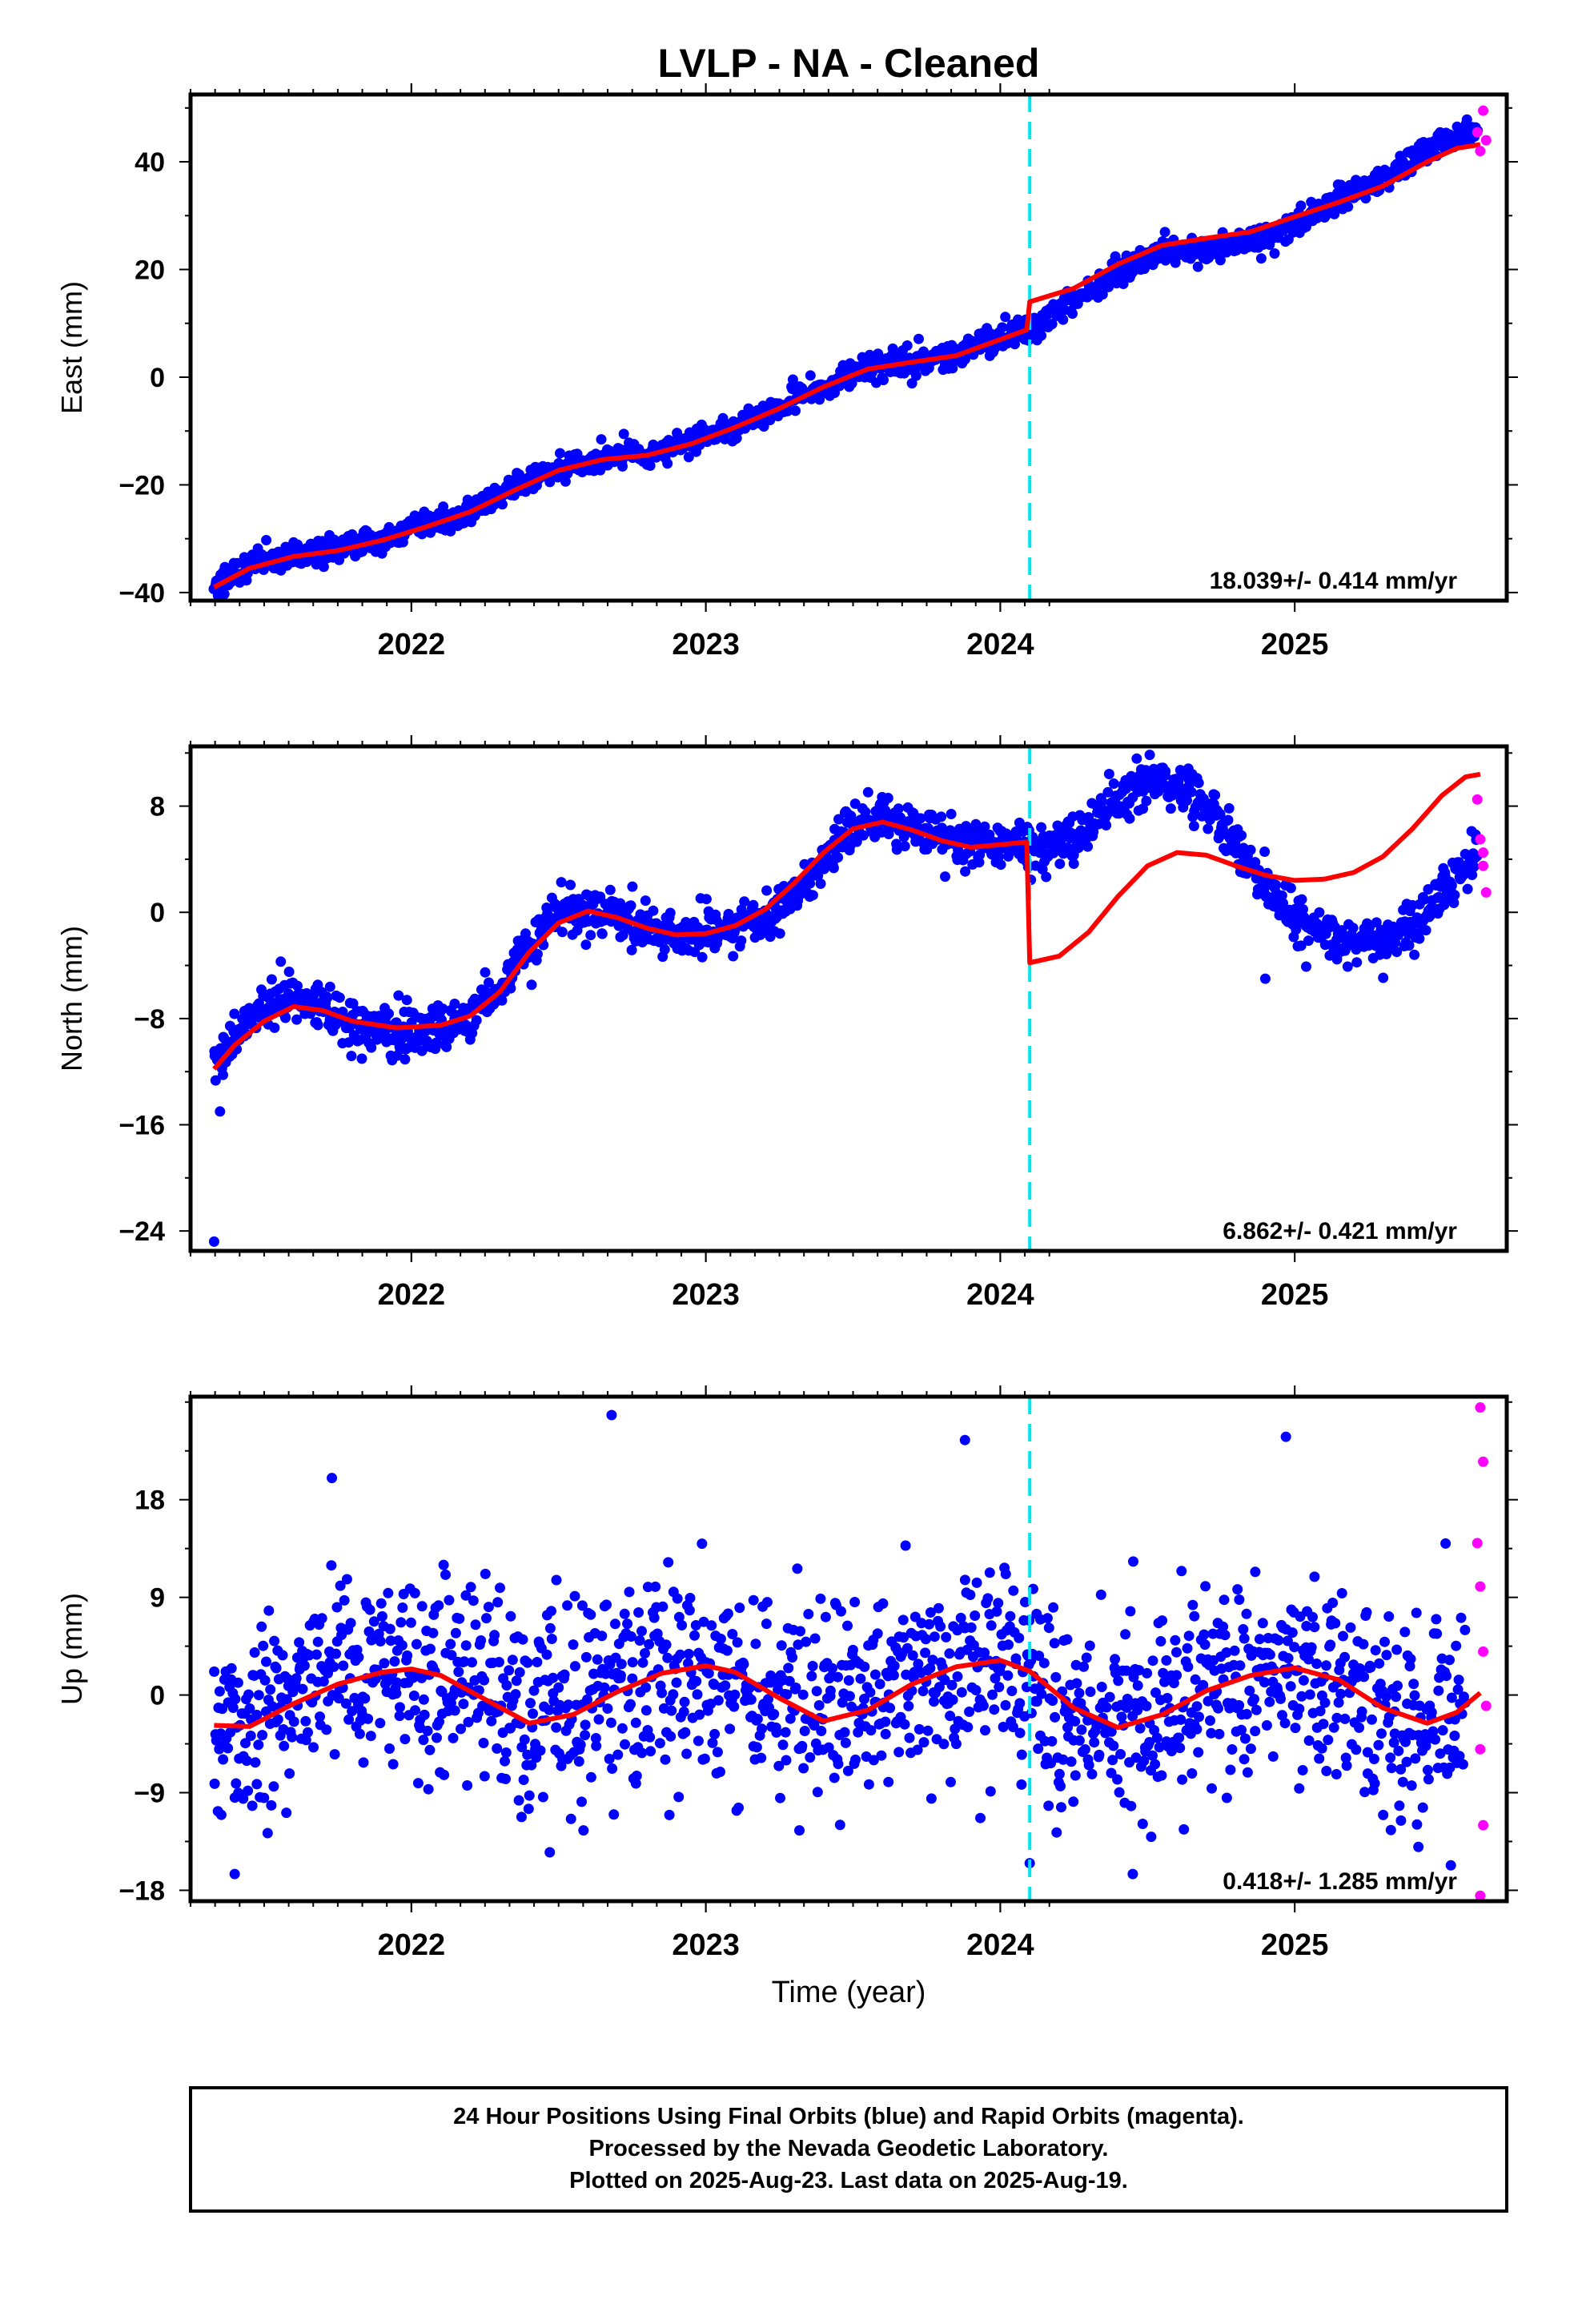 The image size is (1582, 2324). I want to click on east-ytick-label: −20, so click(141, 485).